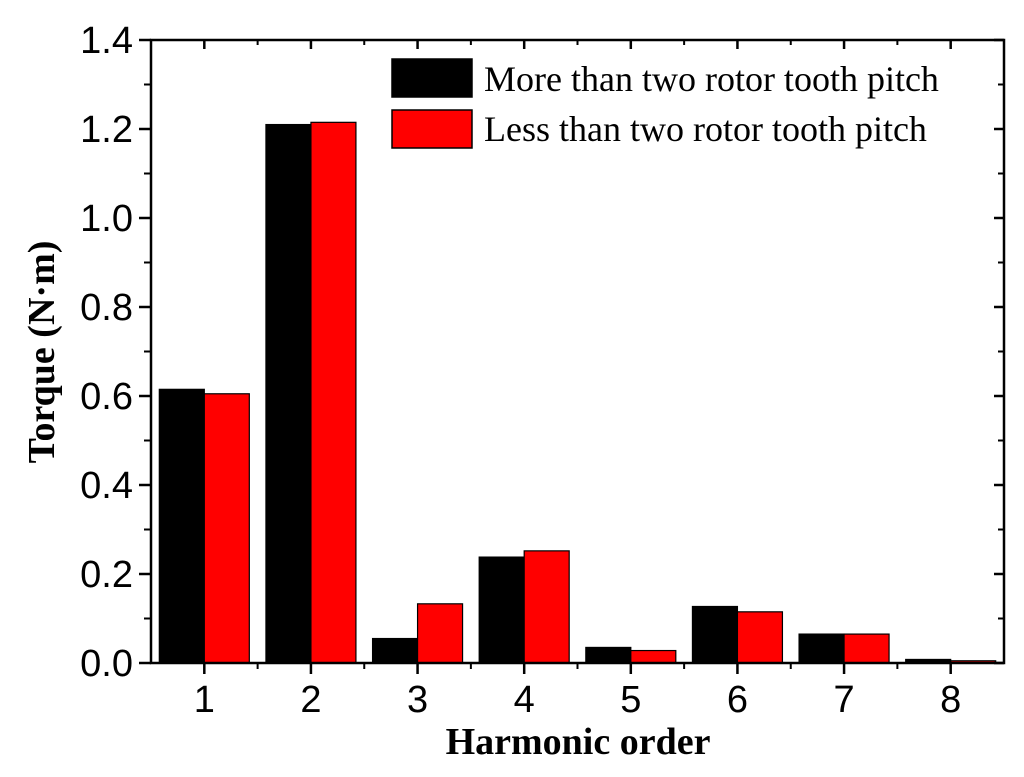 Image resolution: width=1024 pixels, height=777 pixels. What do you see at coordinates (106, 664) in the screenshot?
I see `y-tick-label: 0.0` at bounding box center [106, 664].